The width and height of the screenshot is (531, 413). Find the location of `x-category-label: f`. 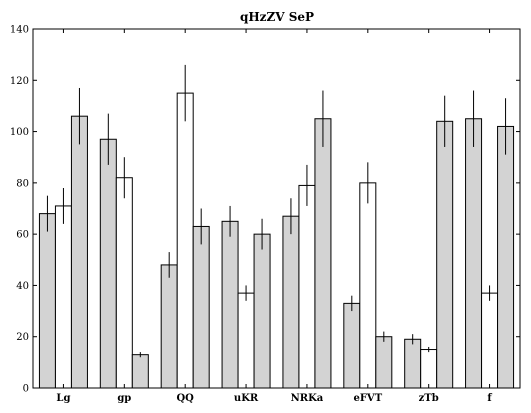

x-category-label: f is located at coordinates (489, 398).